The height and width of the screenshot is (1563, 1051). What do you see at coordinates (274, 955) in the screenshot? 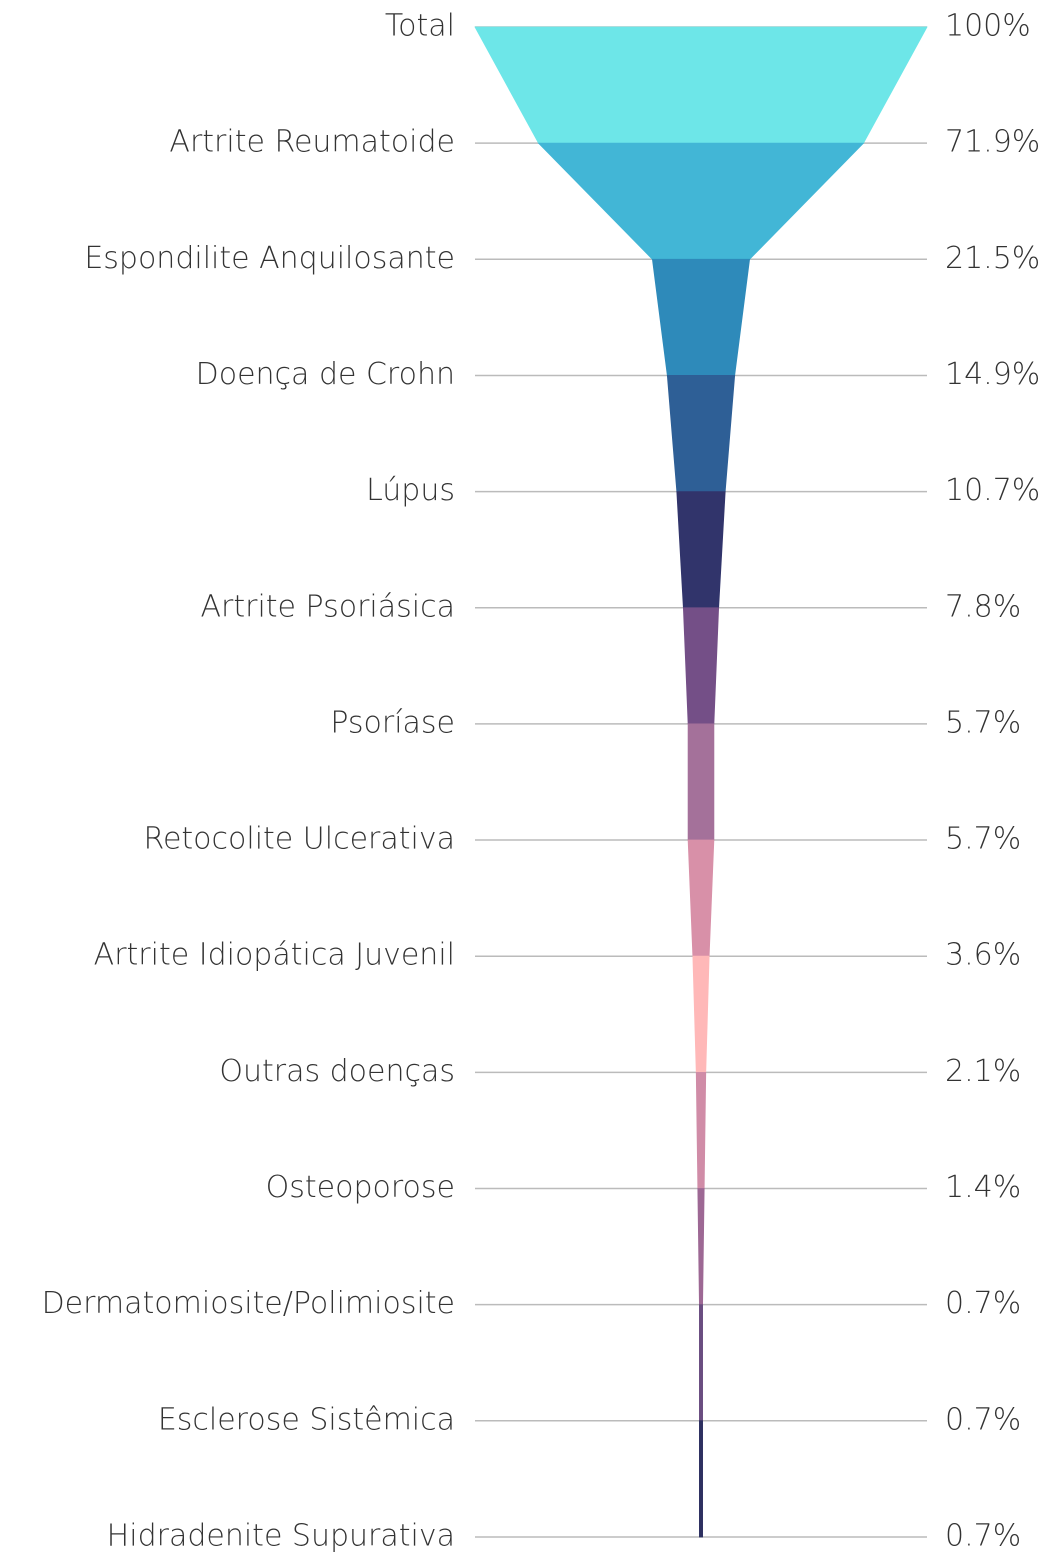
I see `category-label: Artrite Idiopática Juvenil` at bounding box center [274, 955].